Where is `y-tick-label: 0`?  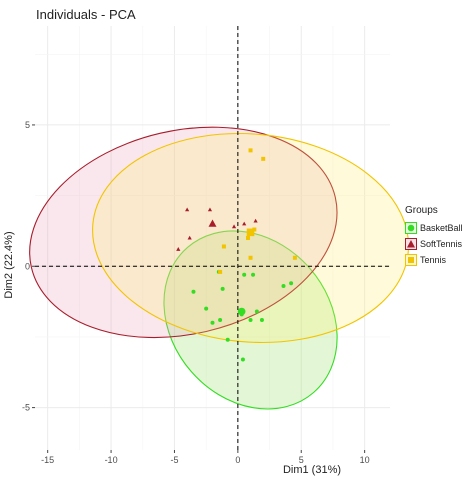
y-tick-label: 0 is located at coordinates (27, 266).